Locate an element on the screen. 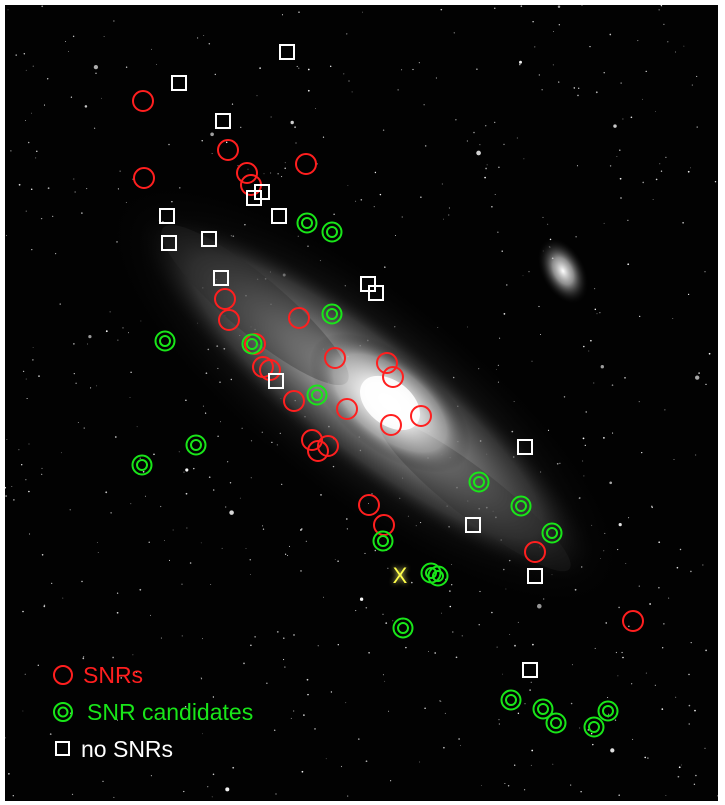  legend-snr: SNRs is located at coordinates (98, 675).